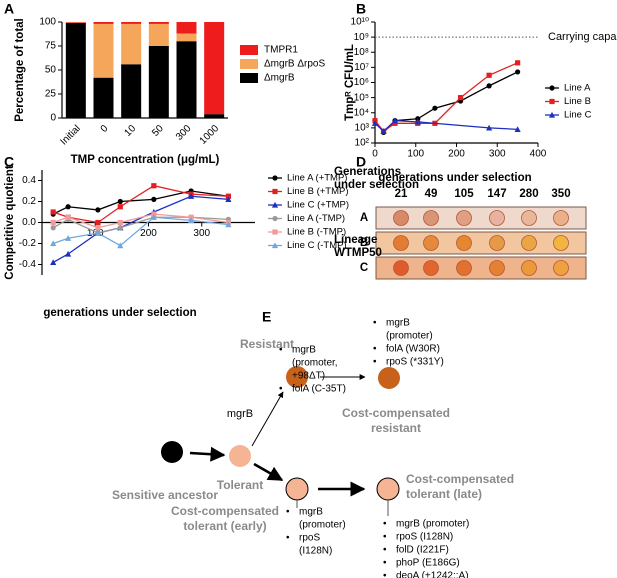 This screenshot has width=617, height=578. What do you see at coordinates (355, 240) in the screenshot?
I see `lineage-label: Lineage` at bounding box center [355, 240].